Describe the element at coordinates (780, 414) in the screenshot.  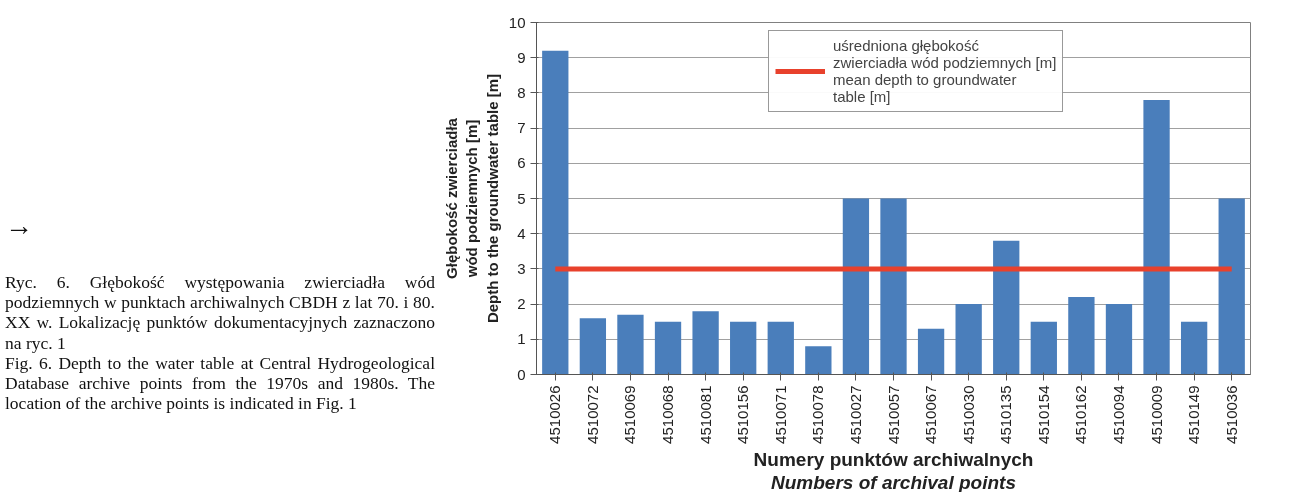
I see `x-tick-label: 4510071` at that location.